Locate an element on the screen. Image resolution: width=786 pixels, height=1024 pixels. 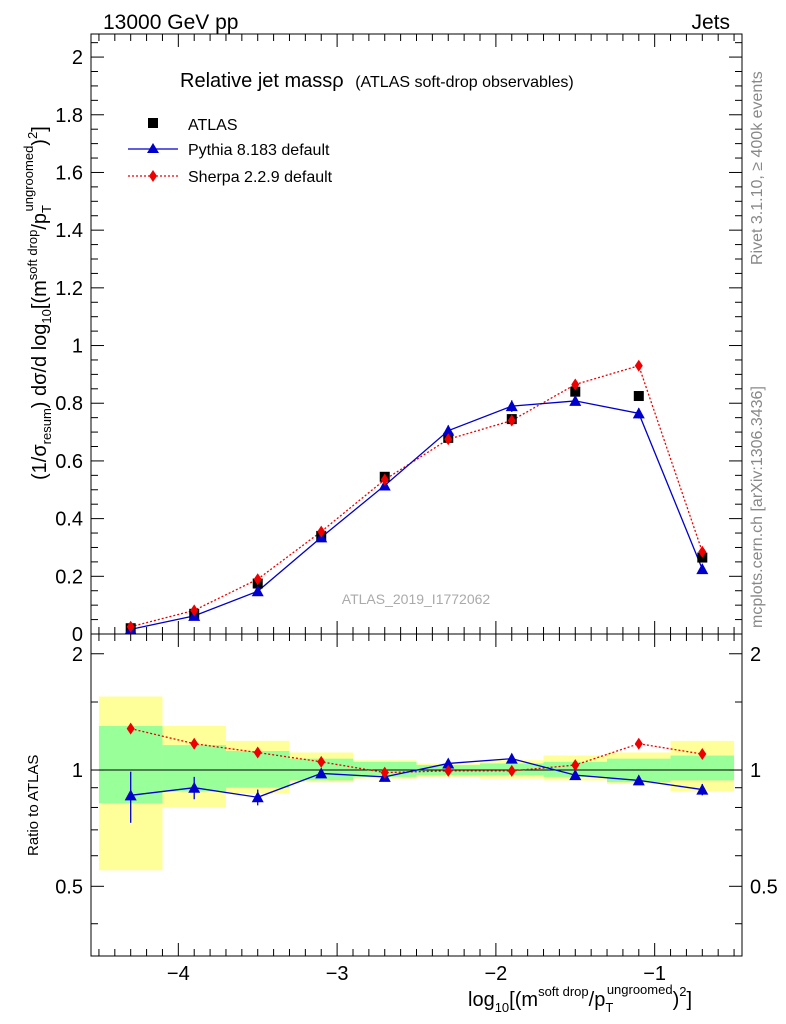
title-main: Relative jet massρ is located at coordinates (262, 81).